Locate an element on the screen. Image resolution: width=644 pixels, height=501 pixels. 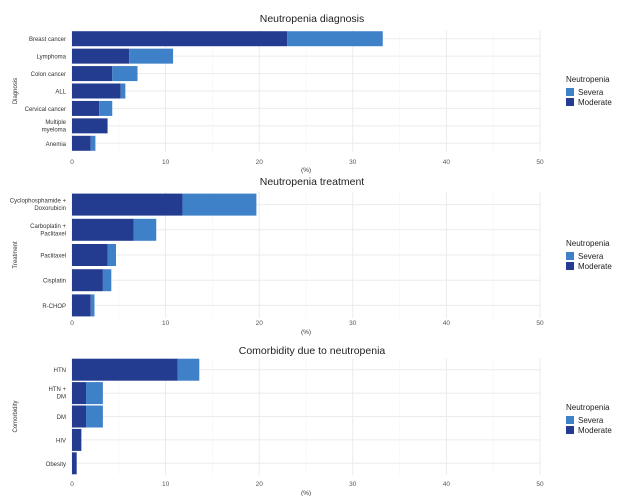
category-label: HTN + DM is located at coordinates (57, 394).